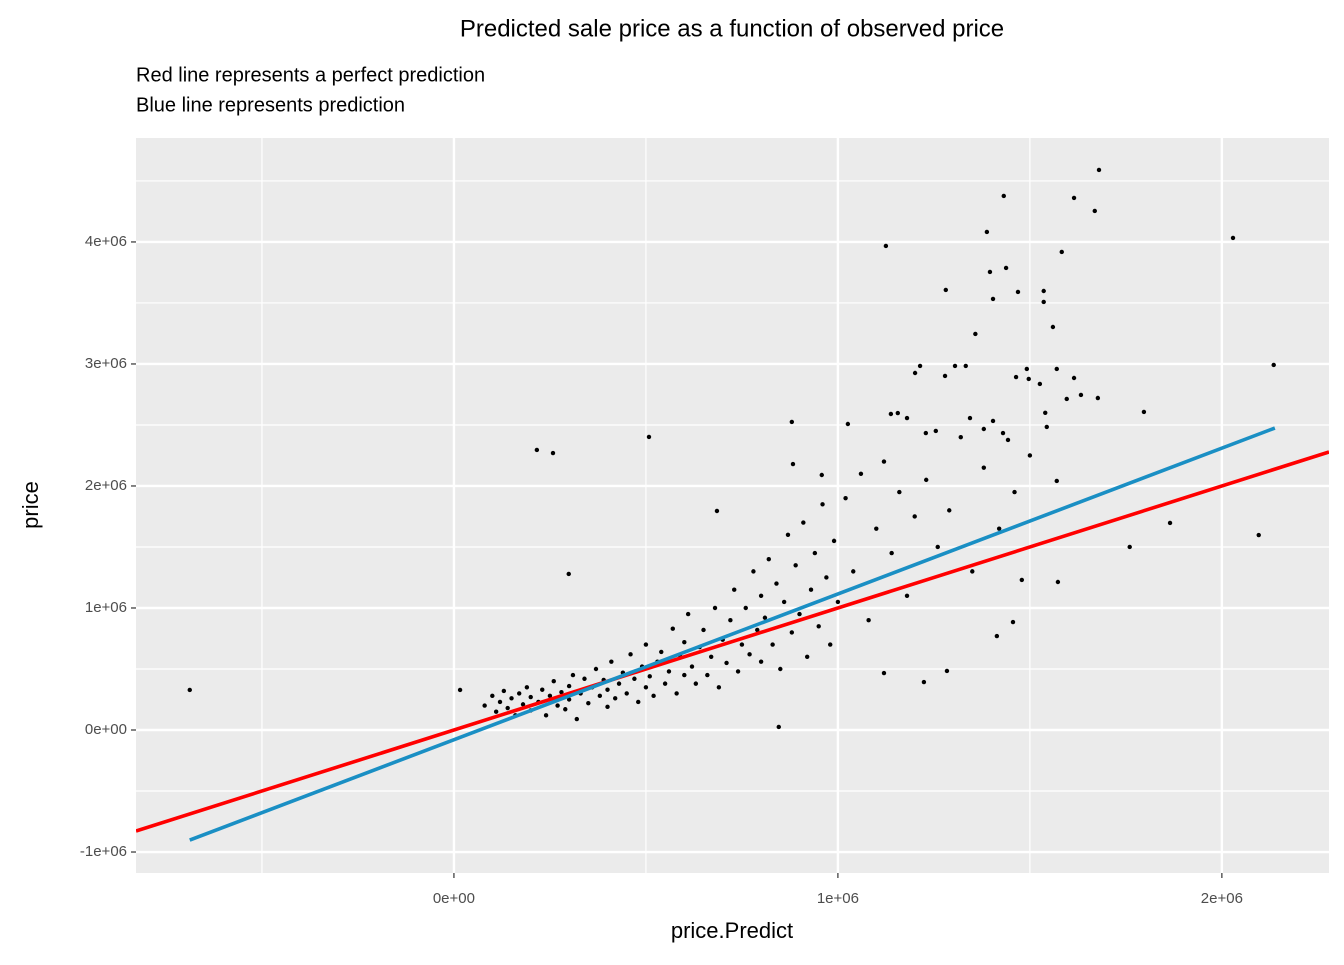 Image resolution: width=1344 pixels, height=965 pixels. I want to click on subtitle: Blue line represents prediction, so click(270, 105).